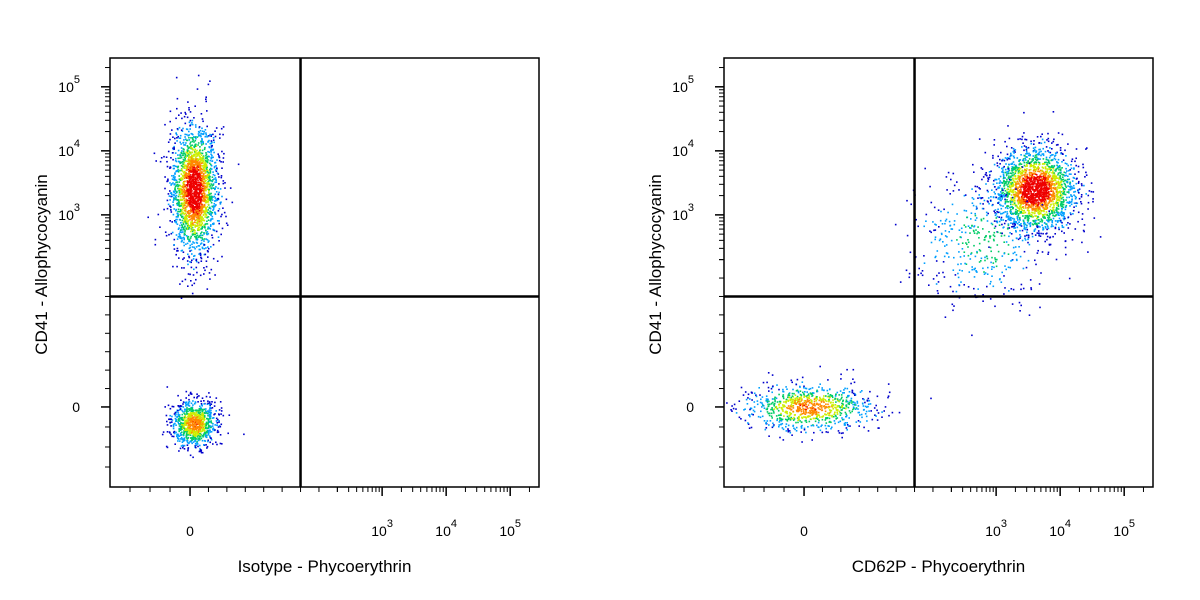 The height and width of the screenshot is (600, 1200). Describe the element at coordinates (69, 148) in the screenshot. I see `y-tick-label: 104` at that location.